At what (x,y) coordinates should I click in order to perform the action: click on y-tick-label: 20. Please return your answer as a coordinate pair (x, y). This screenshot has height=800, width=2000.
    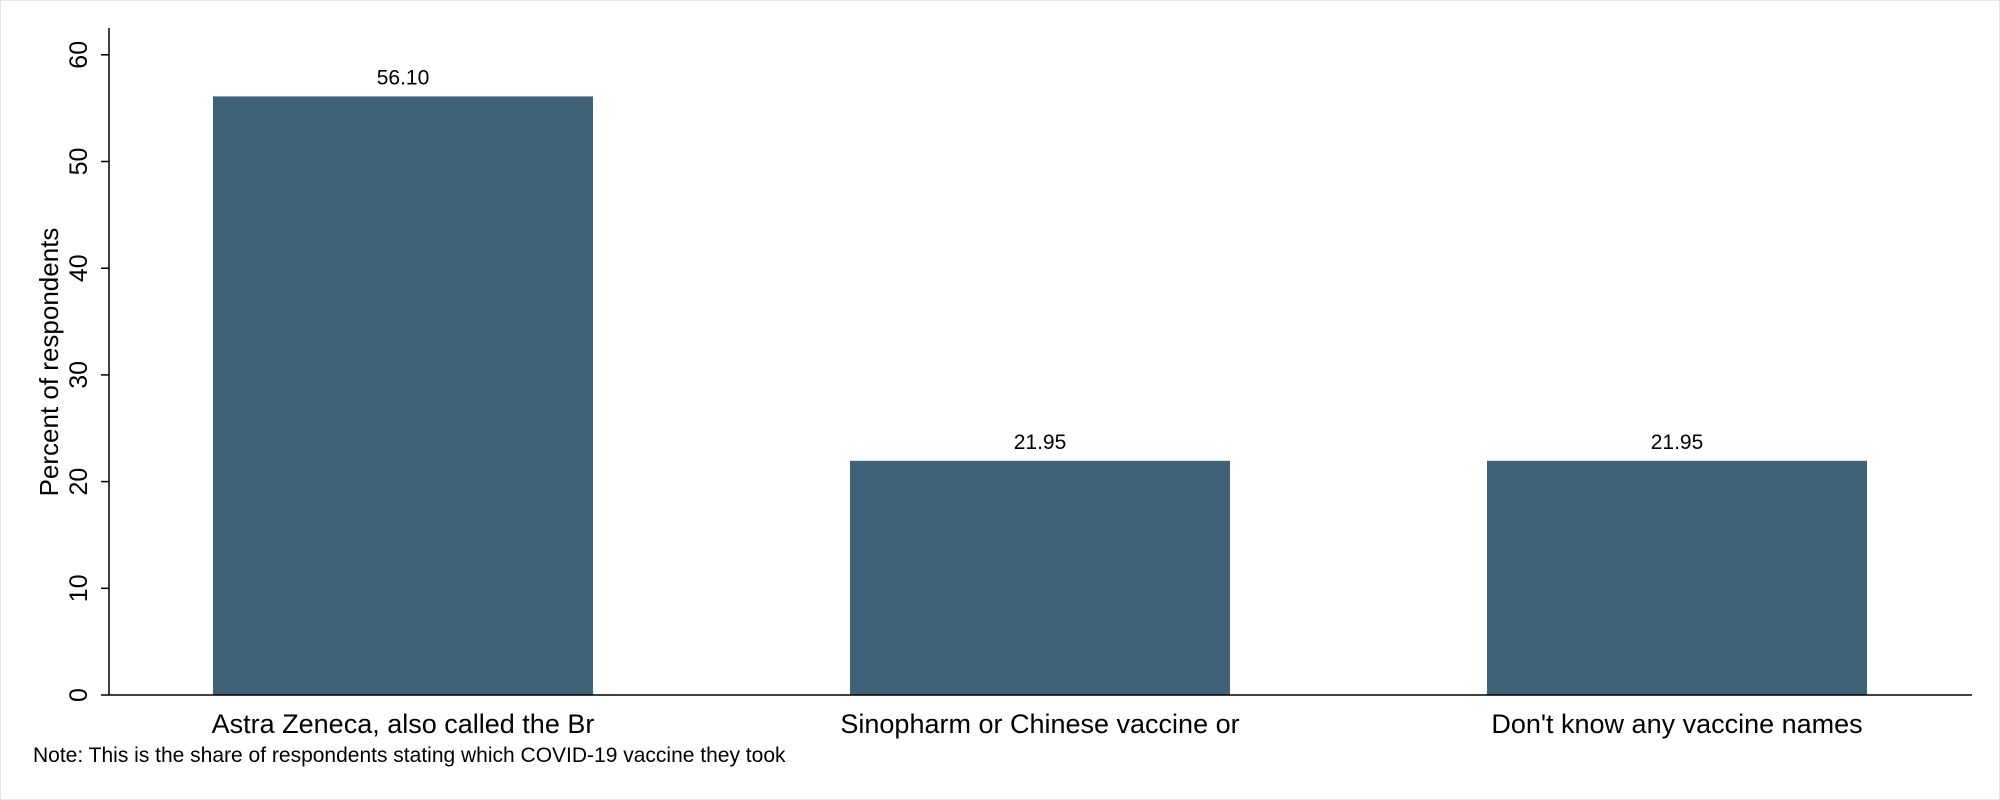
    Looking at the image, I should click on (79, 482).